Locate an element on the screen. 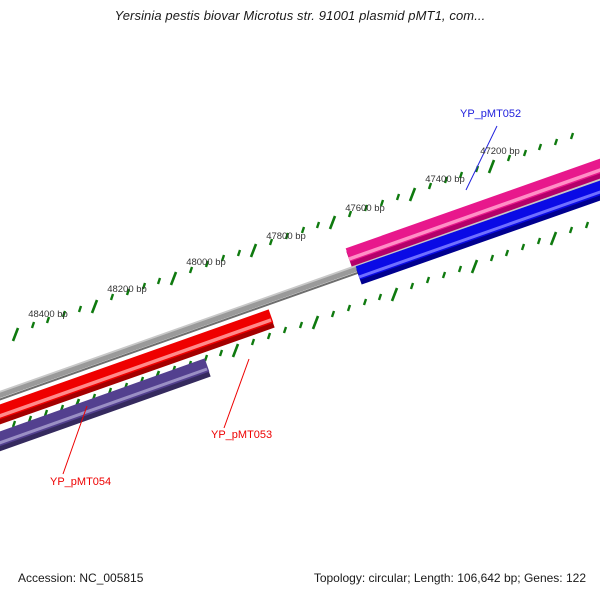 Image resolution: width=600 pixels, height=600 pixels. tick-label: 47200 bp is located at coordinates (500, 151).